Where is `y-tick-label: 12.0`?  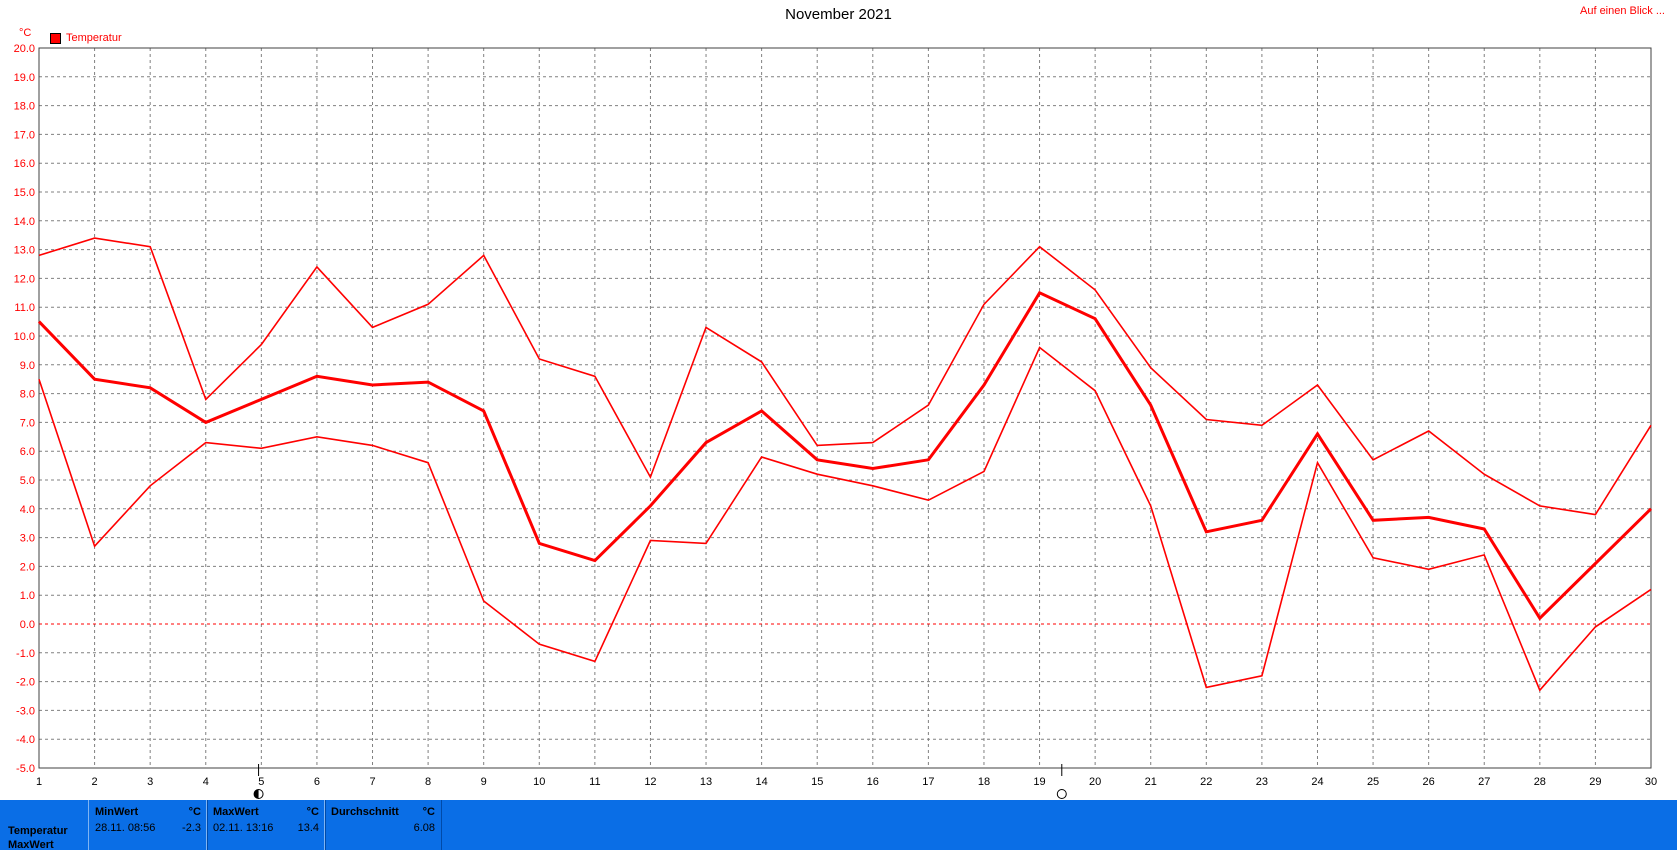 y-tick-label: 12.0 is located at coordinates (24, 279).